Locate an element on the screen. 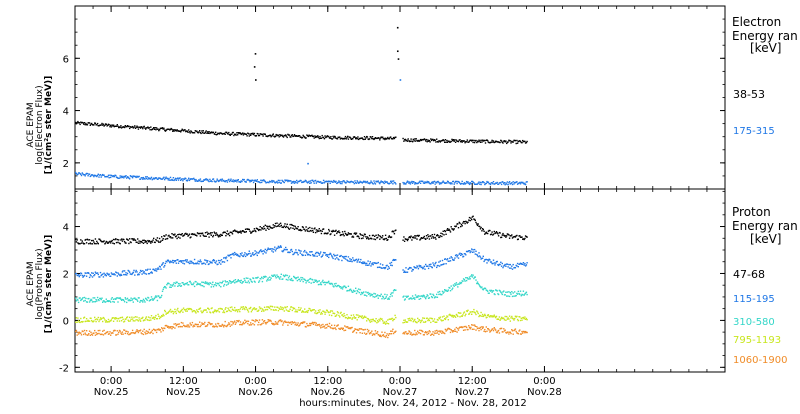  electron-legend-item-175-315: 175-315 is located at coordinates (754, 131).